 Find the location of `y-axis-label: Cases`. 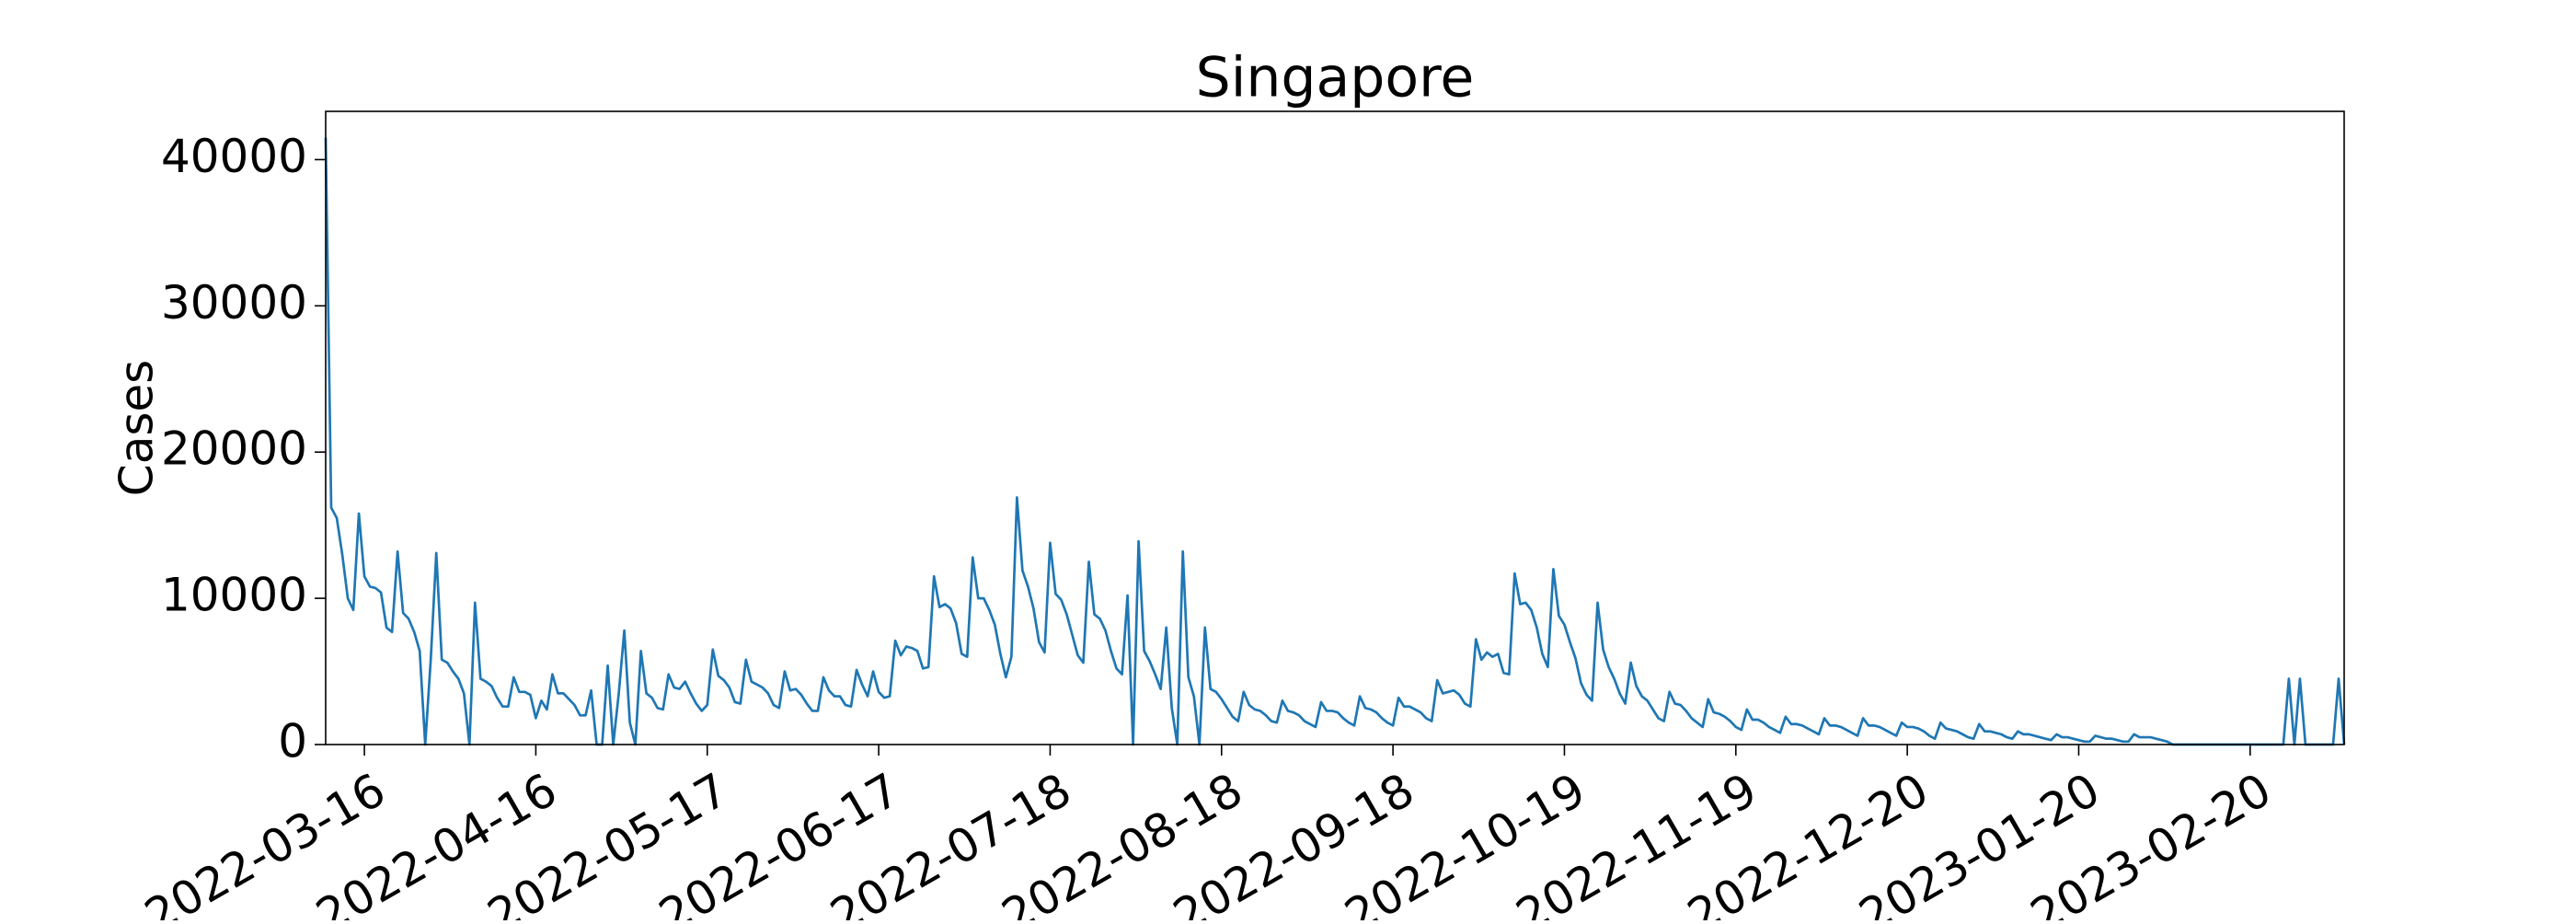

y-axis-label: Cases is located at coordinates (137, 428).